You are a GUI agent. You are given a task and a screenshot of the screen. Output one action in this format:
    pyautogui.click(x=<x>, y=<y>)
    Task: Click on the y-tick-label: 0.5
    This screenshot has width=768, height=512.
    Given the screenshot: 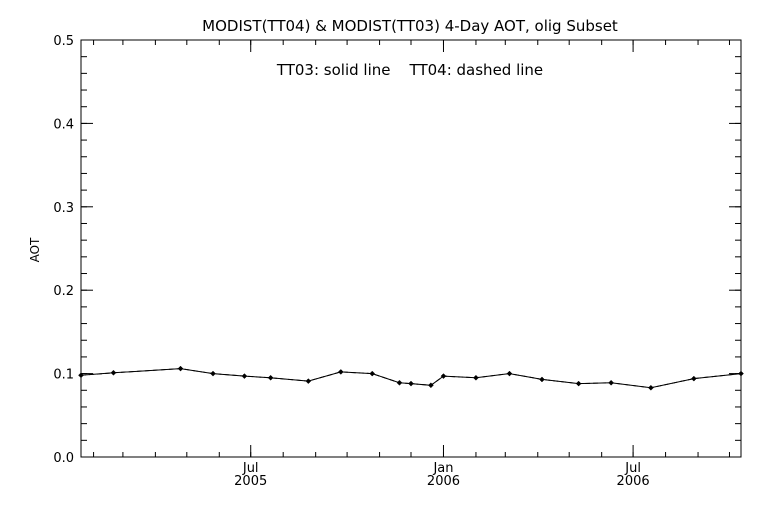 What is the action you would take?
    pyautogui.click(x=63, y=41)
    